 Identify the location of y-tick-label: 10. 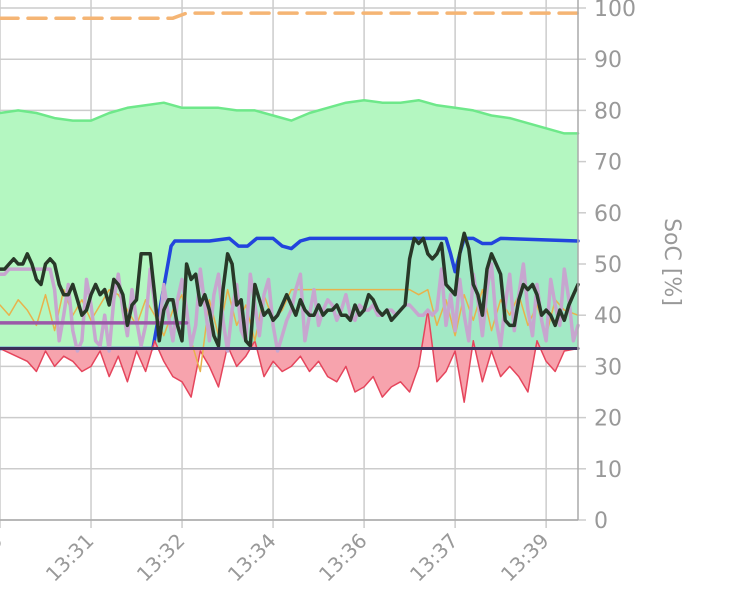
(608, 470).